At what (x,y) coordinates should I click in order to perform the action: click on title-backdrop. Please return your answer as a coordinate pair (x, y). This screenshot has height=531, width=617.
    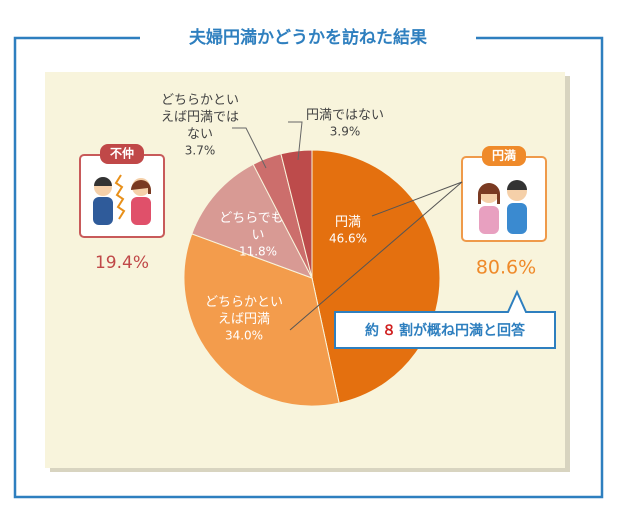
    Looking at the image, I should click on (308, 38).